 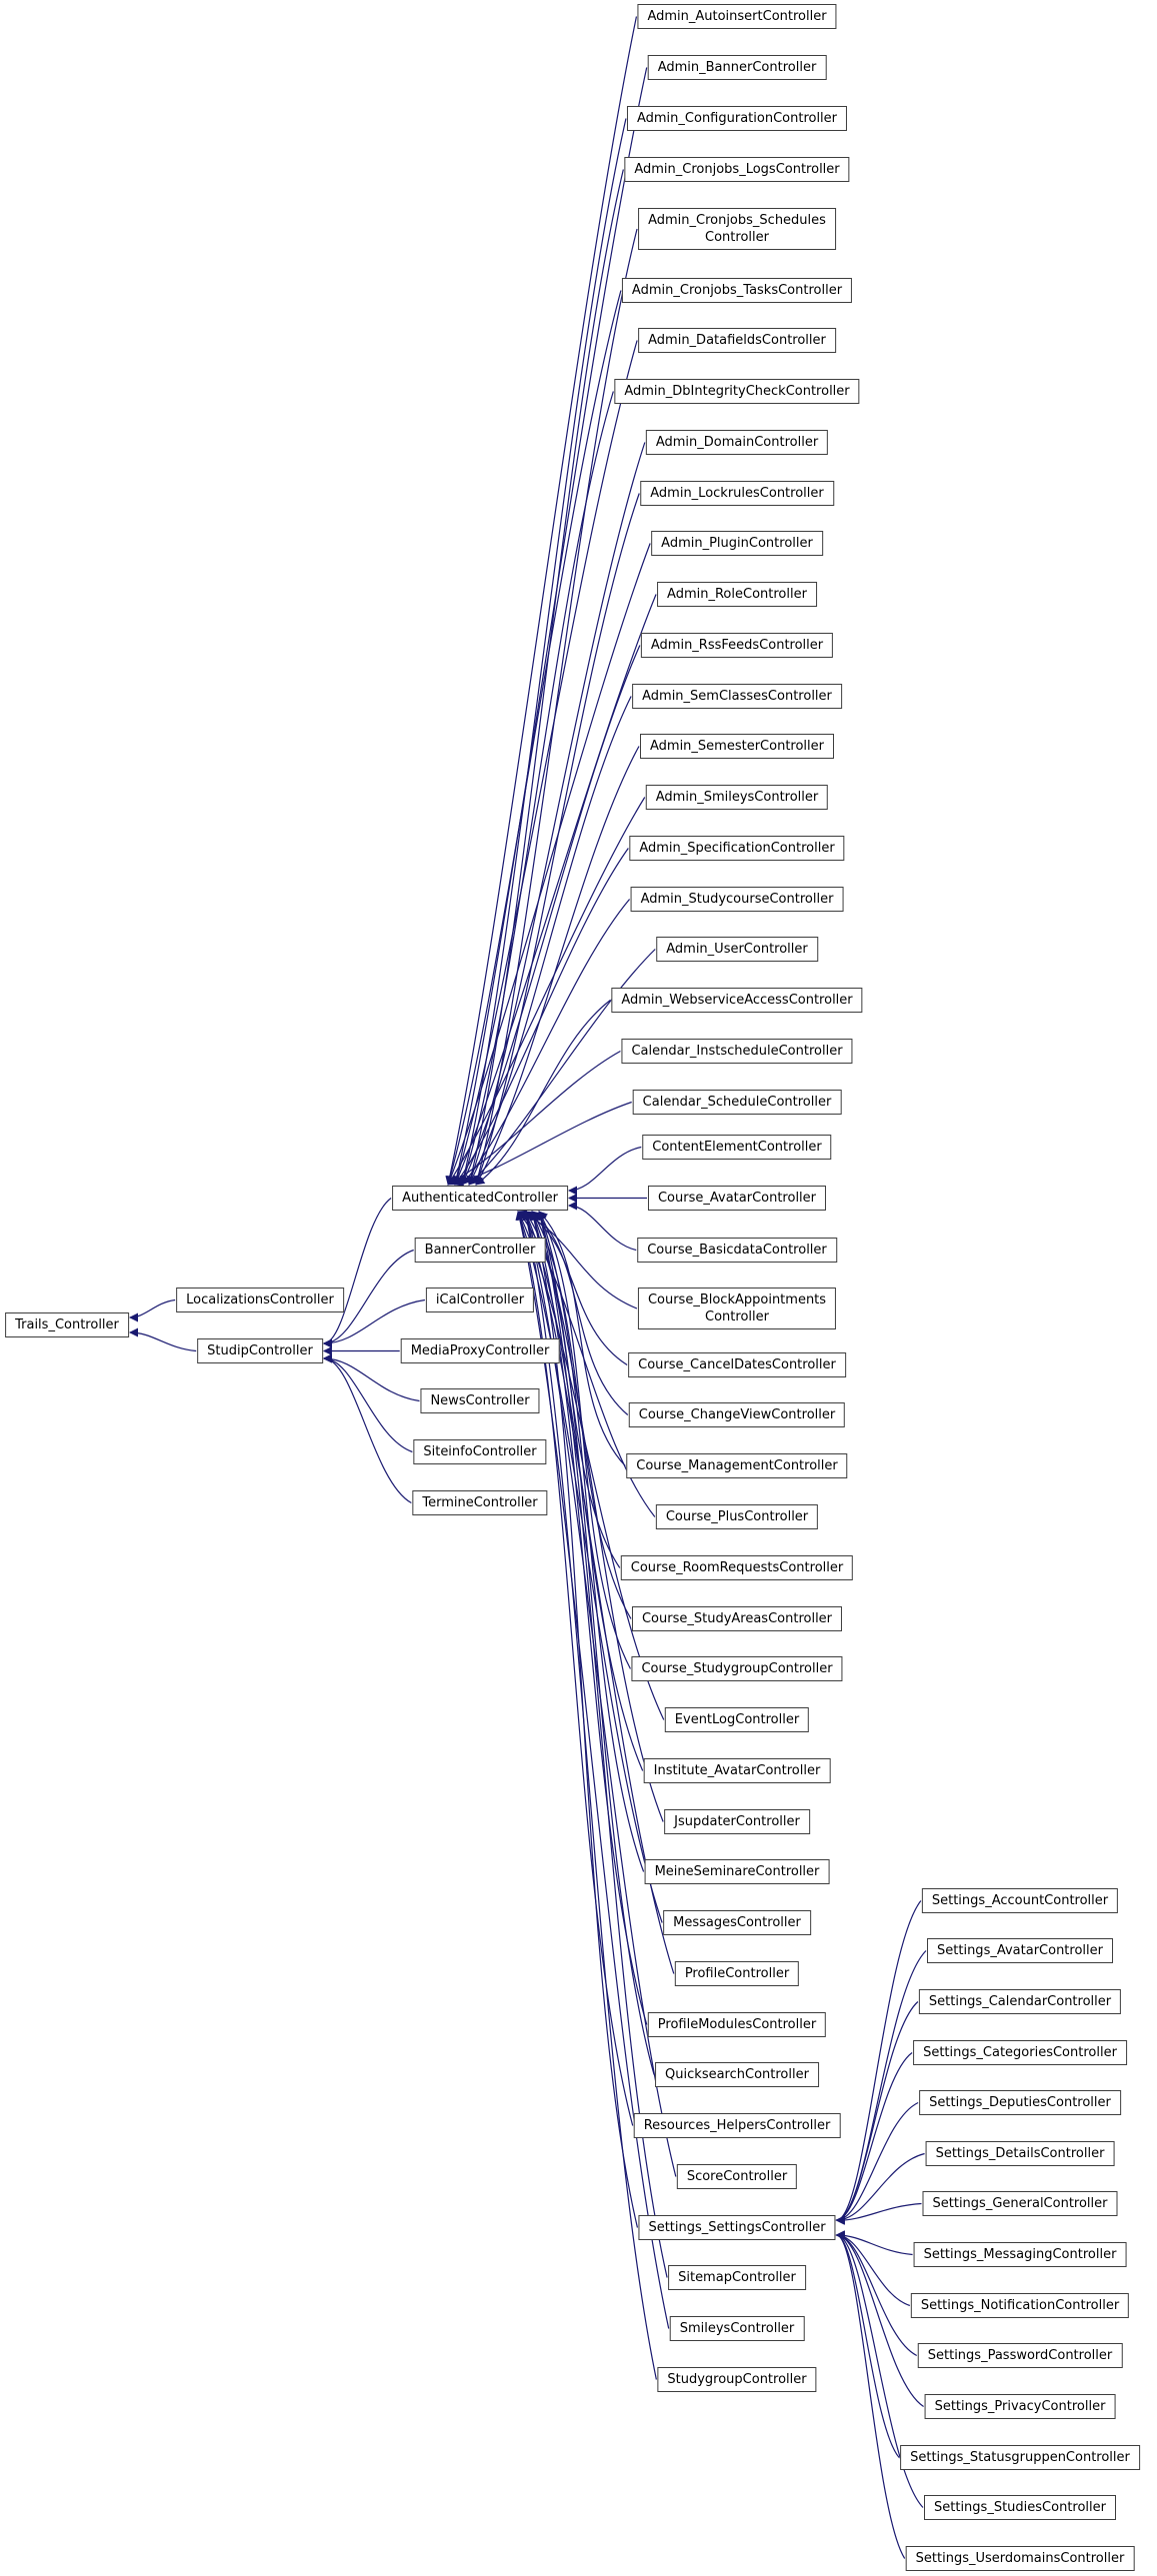 I want to click on class-node-admin_banner: Admin_BannerController, so click(x=737, y=67).